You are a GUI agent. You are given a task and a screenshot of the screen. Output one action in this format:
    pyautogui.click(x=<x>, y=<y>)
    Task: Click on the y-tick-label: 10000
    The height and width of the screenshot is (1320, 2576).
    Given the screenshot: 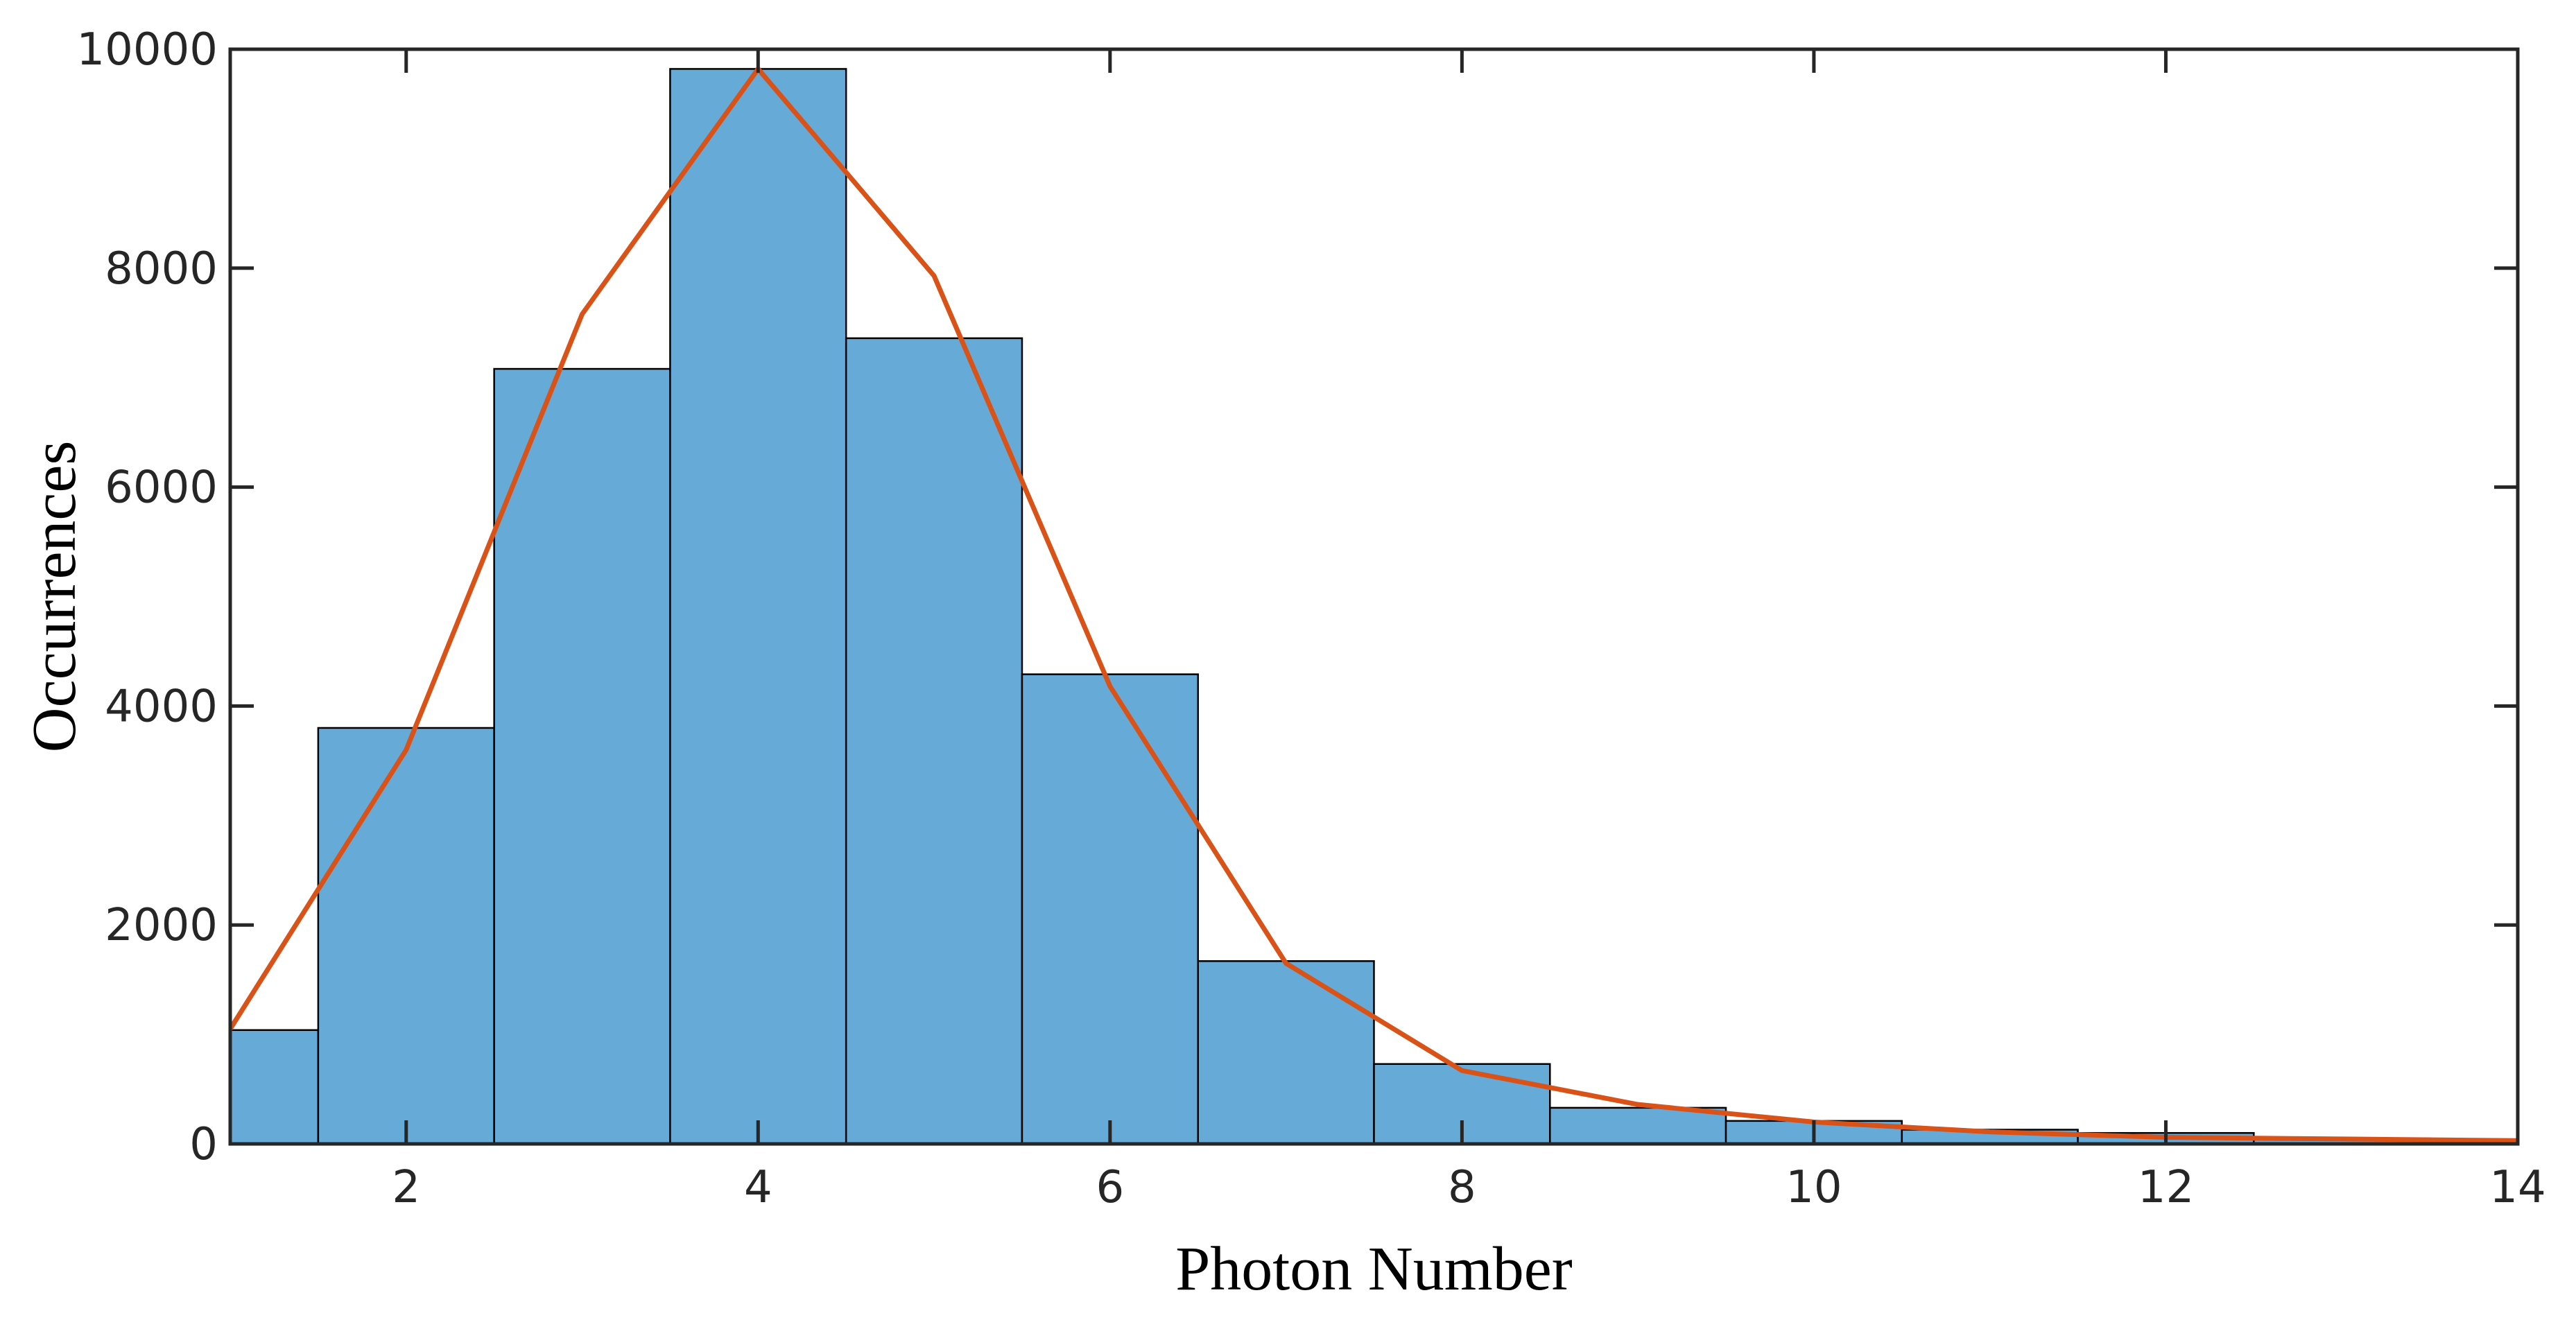 What is the action you would take?
    pyautogui.click(x=147, y=50)
    